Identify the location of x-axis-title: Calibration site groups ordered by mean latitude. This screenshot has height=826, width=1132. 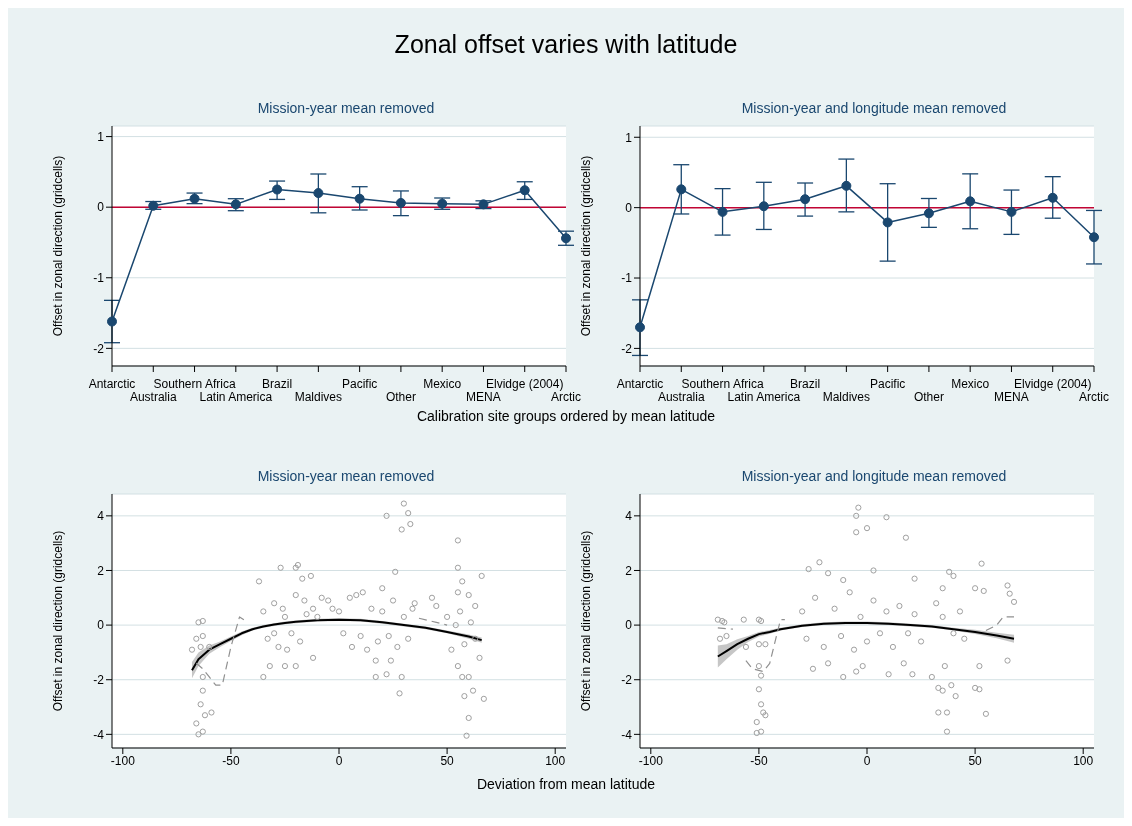
(566, 416).